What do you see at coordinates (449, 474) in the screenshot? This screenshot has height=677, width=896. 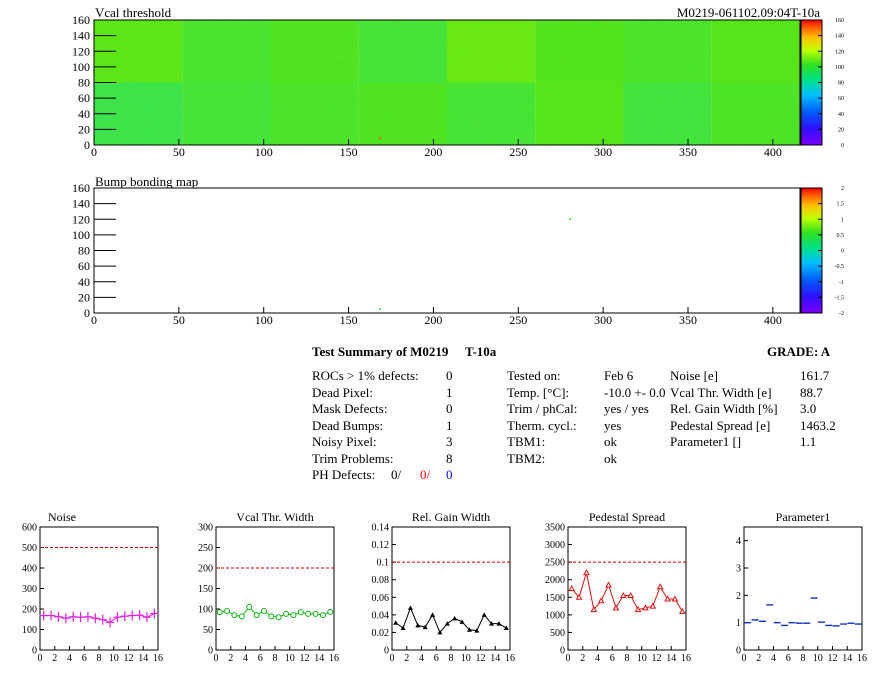 I see `ph-defects-value-3: 0` at bounding box center [449, 474].